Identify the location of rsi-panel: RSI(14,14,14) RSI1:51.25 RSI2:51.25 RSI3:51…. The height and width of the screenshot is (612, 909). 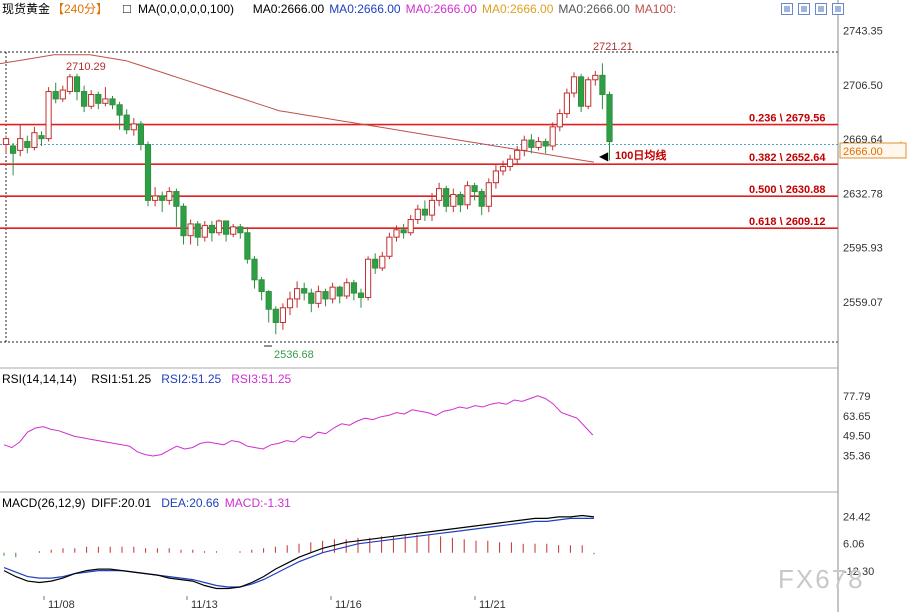
(436, 417).